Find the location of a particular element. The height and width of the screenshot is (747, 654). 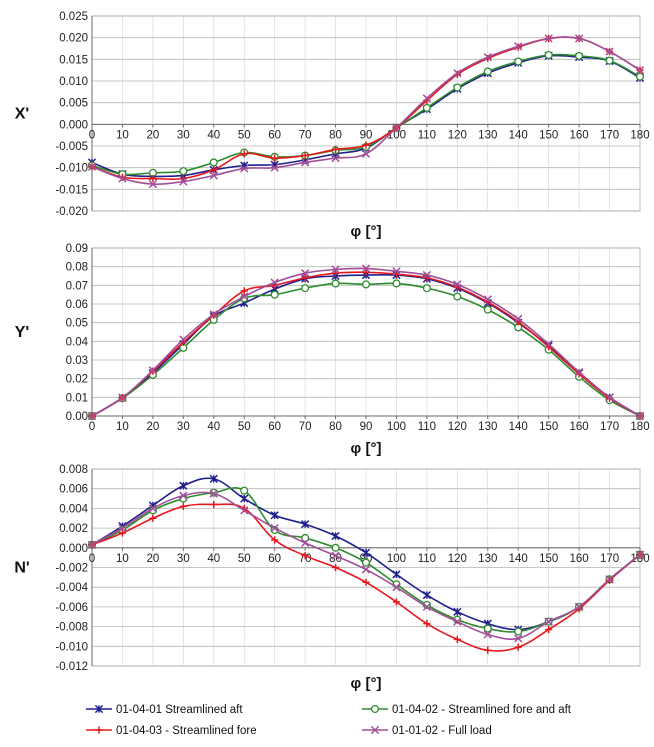

y-axis-label: N' is located at coordinates (21, 568).